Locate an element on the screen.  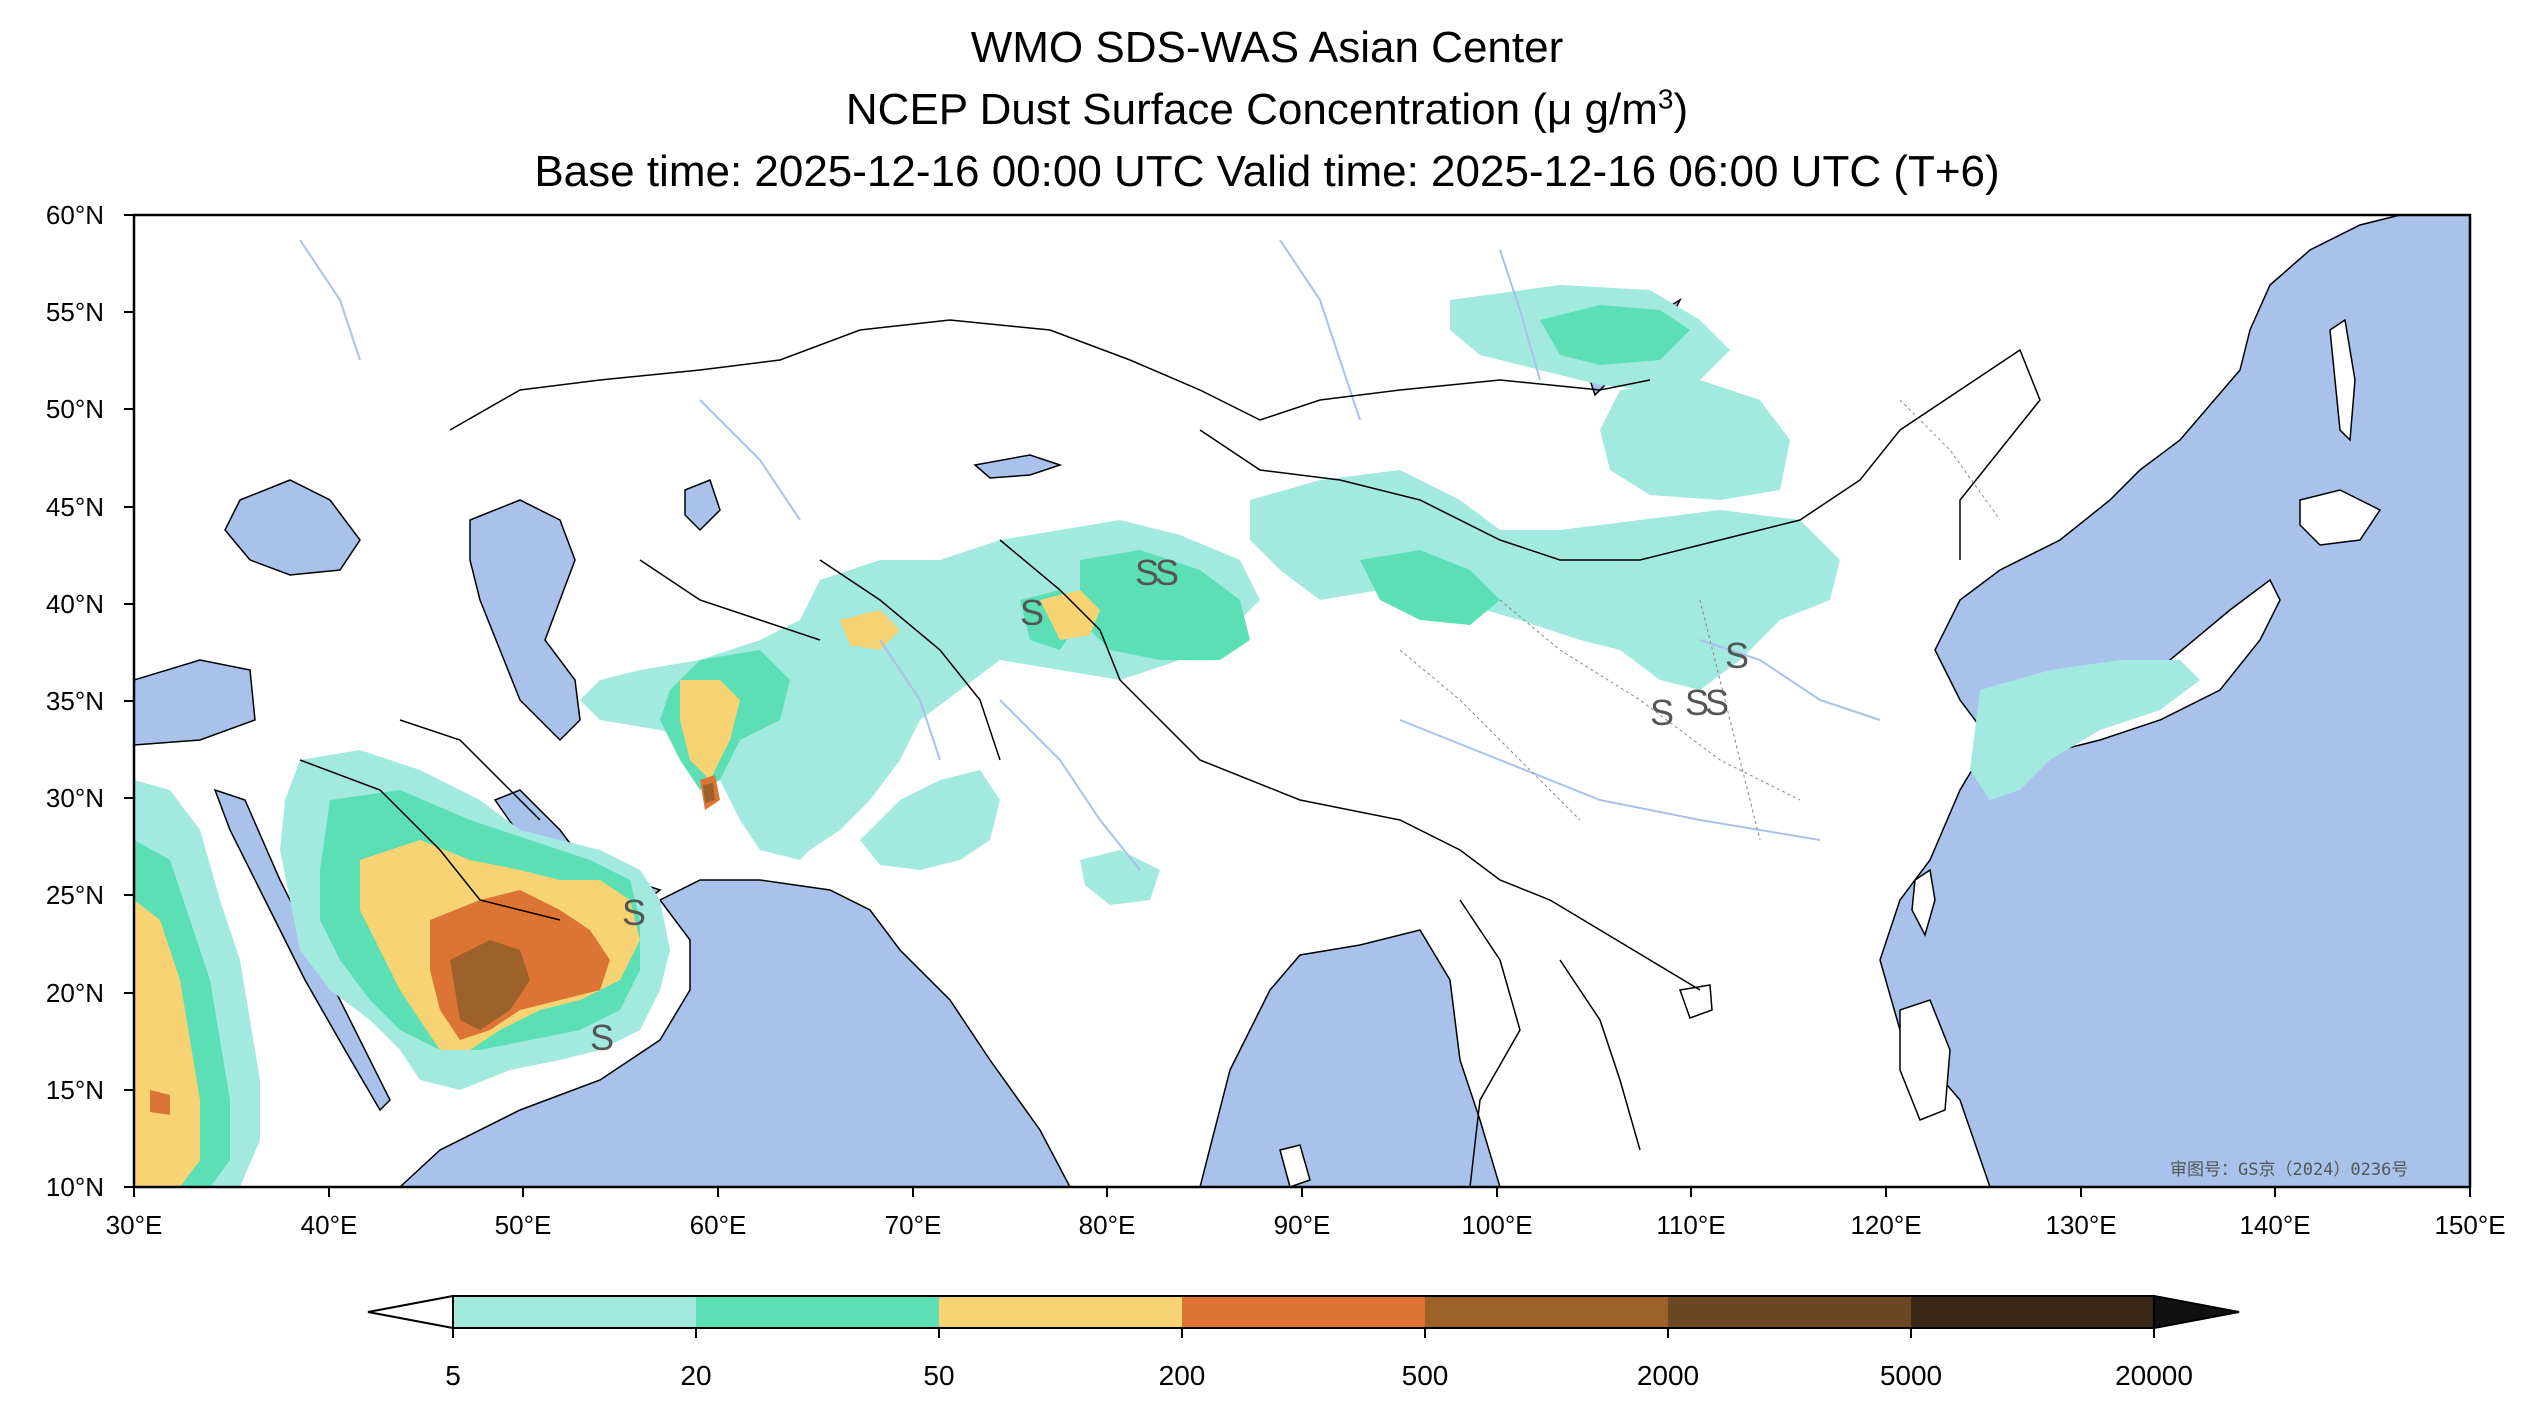
lat-label: 45°N is located at coordinates (74, 507).